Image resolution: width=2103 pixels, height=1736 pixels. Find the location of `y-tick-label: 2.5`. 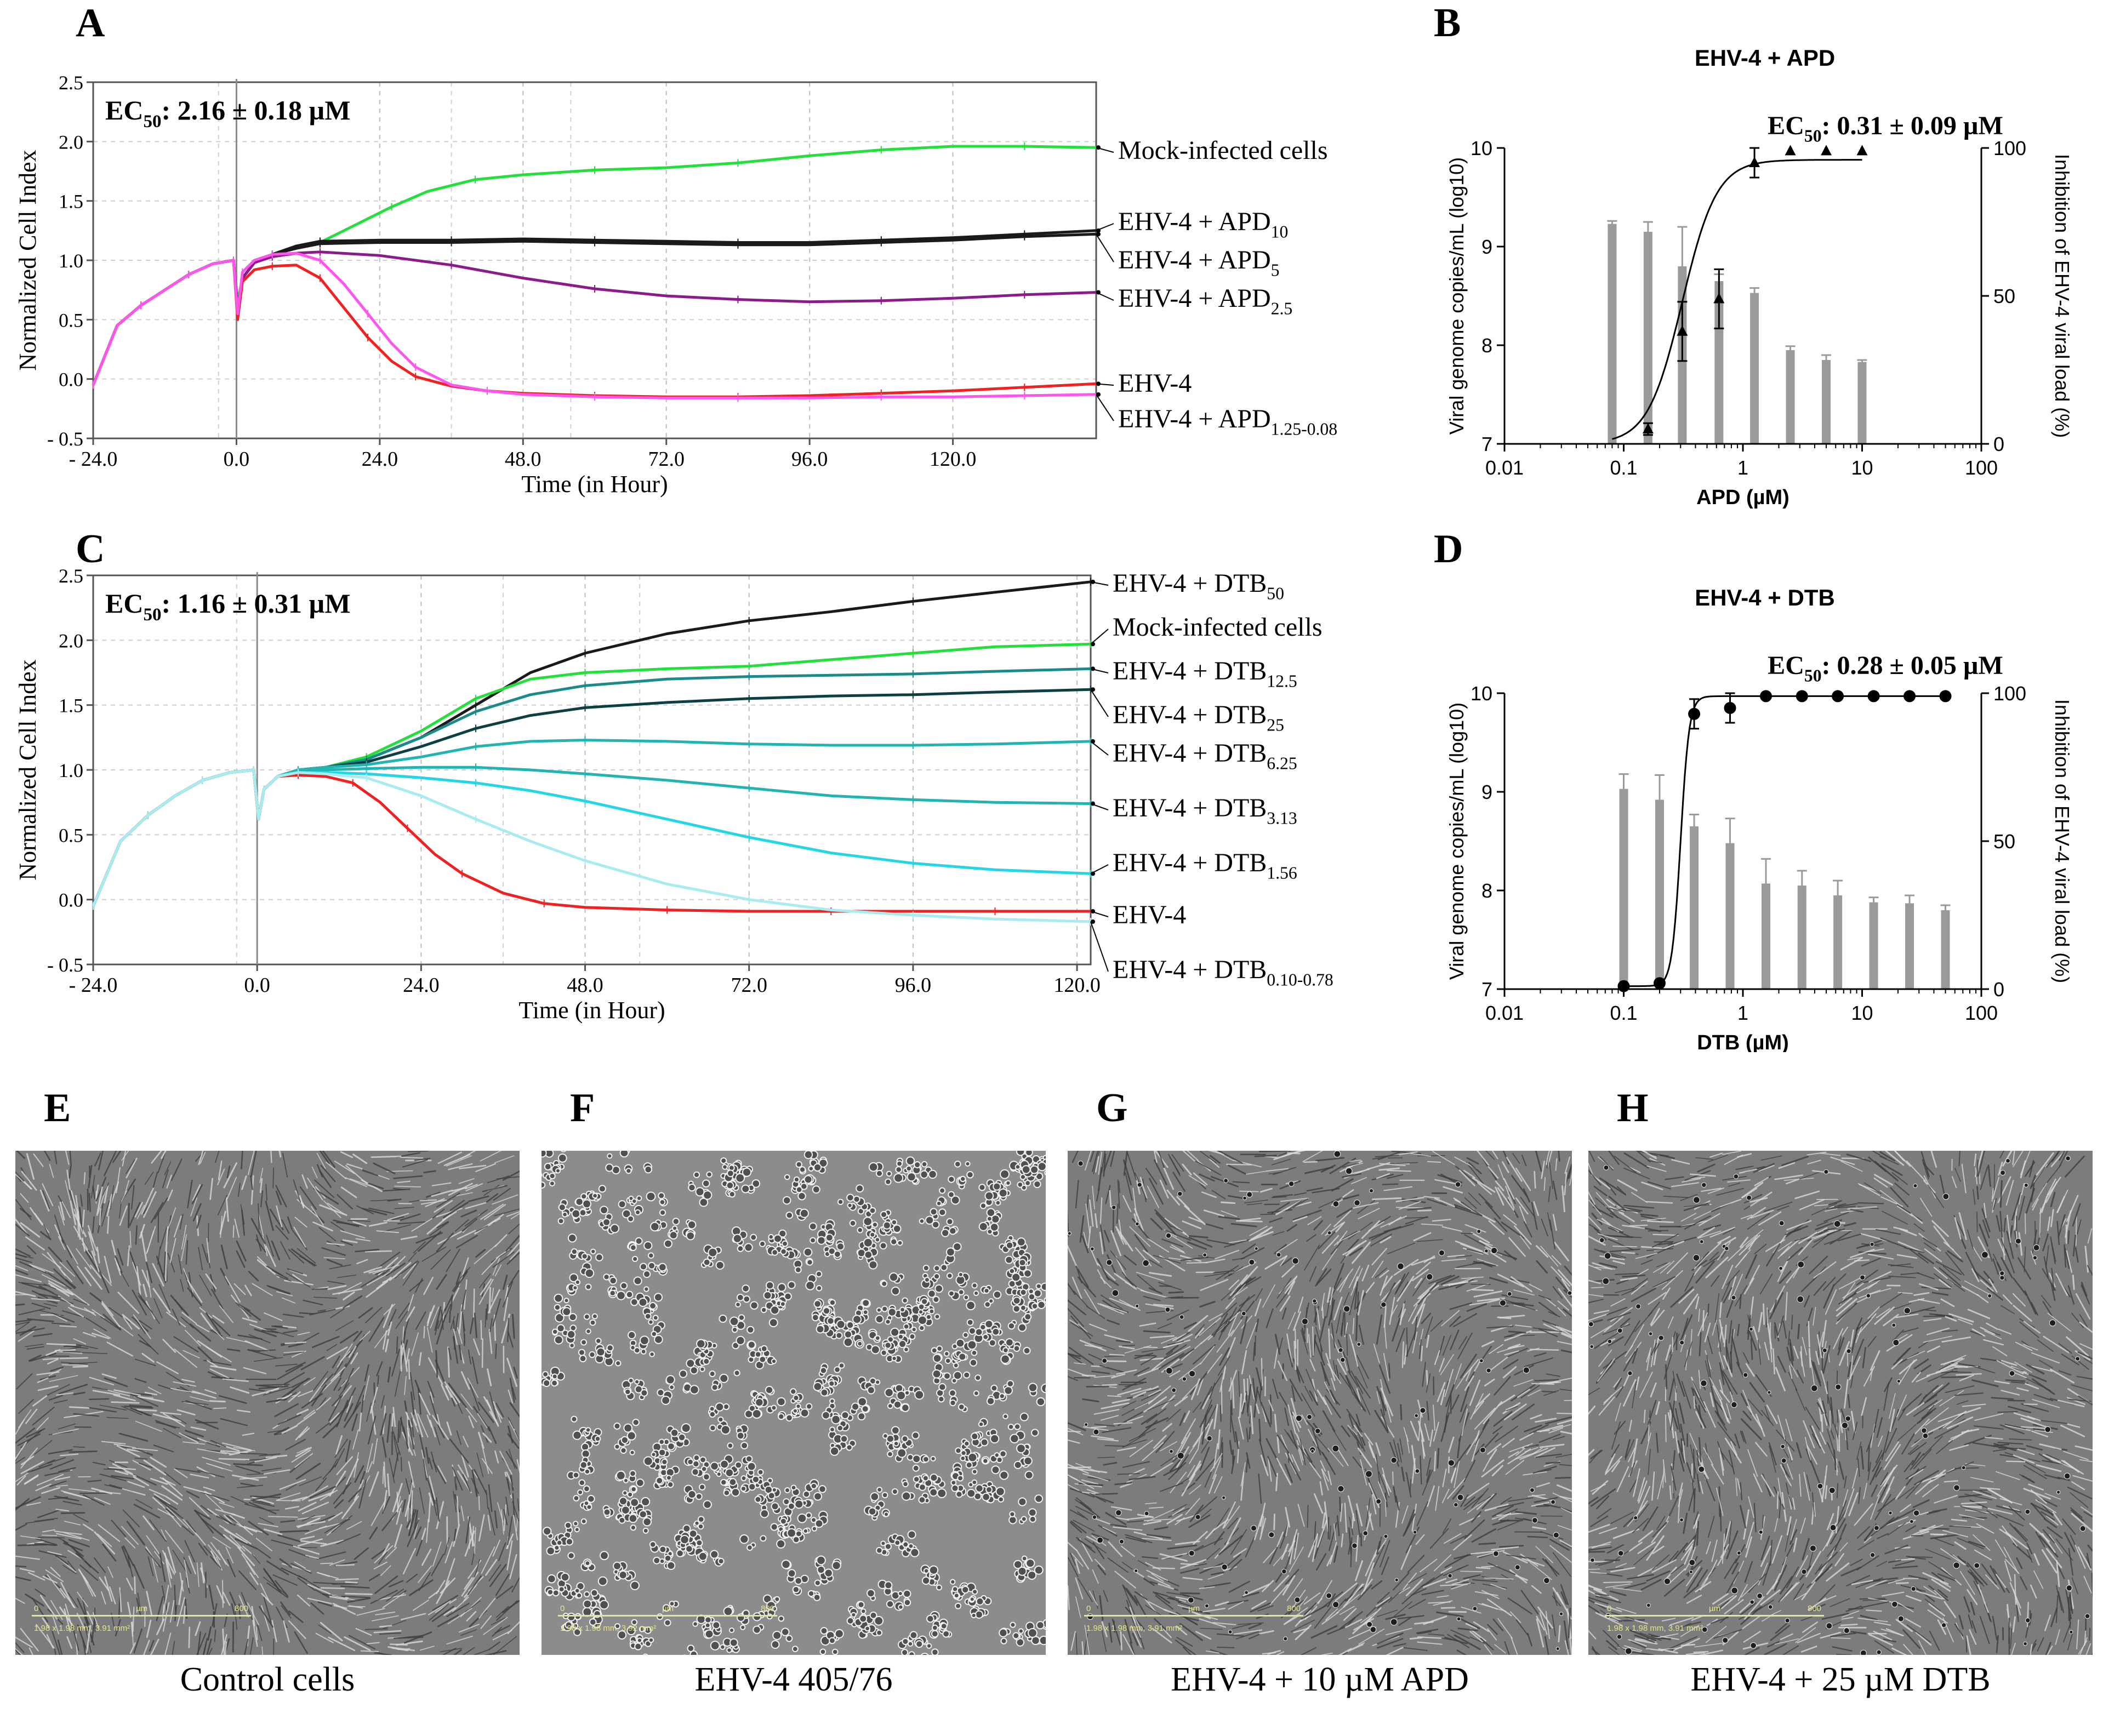

y-tick-label: 2.5 is located at coordinates (71, 83).